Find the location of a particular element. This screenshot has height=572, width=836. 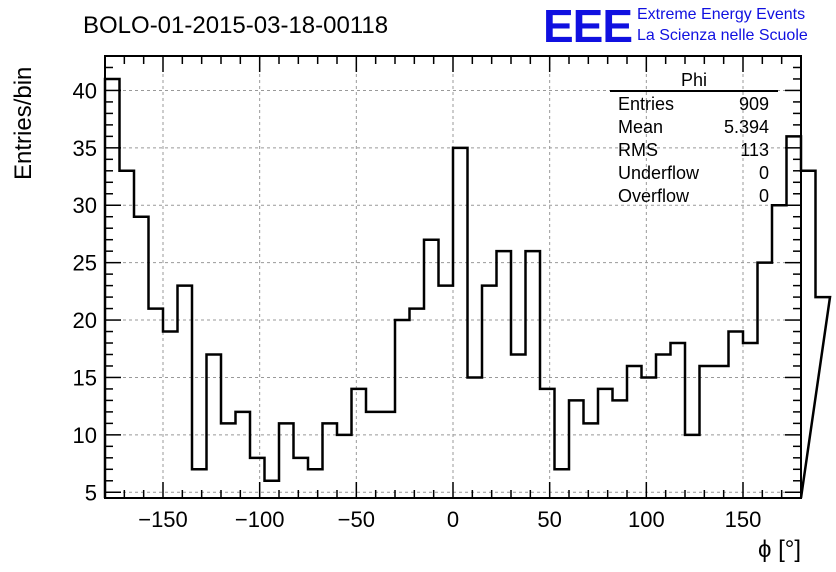

stat-label-rms: RMS is located at coordinates (638, 150).